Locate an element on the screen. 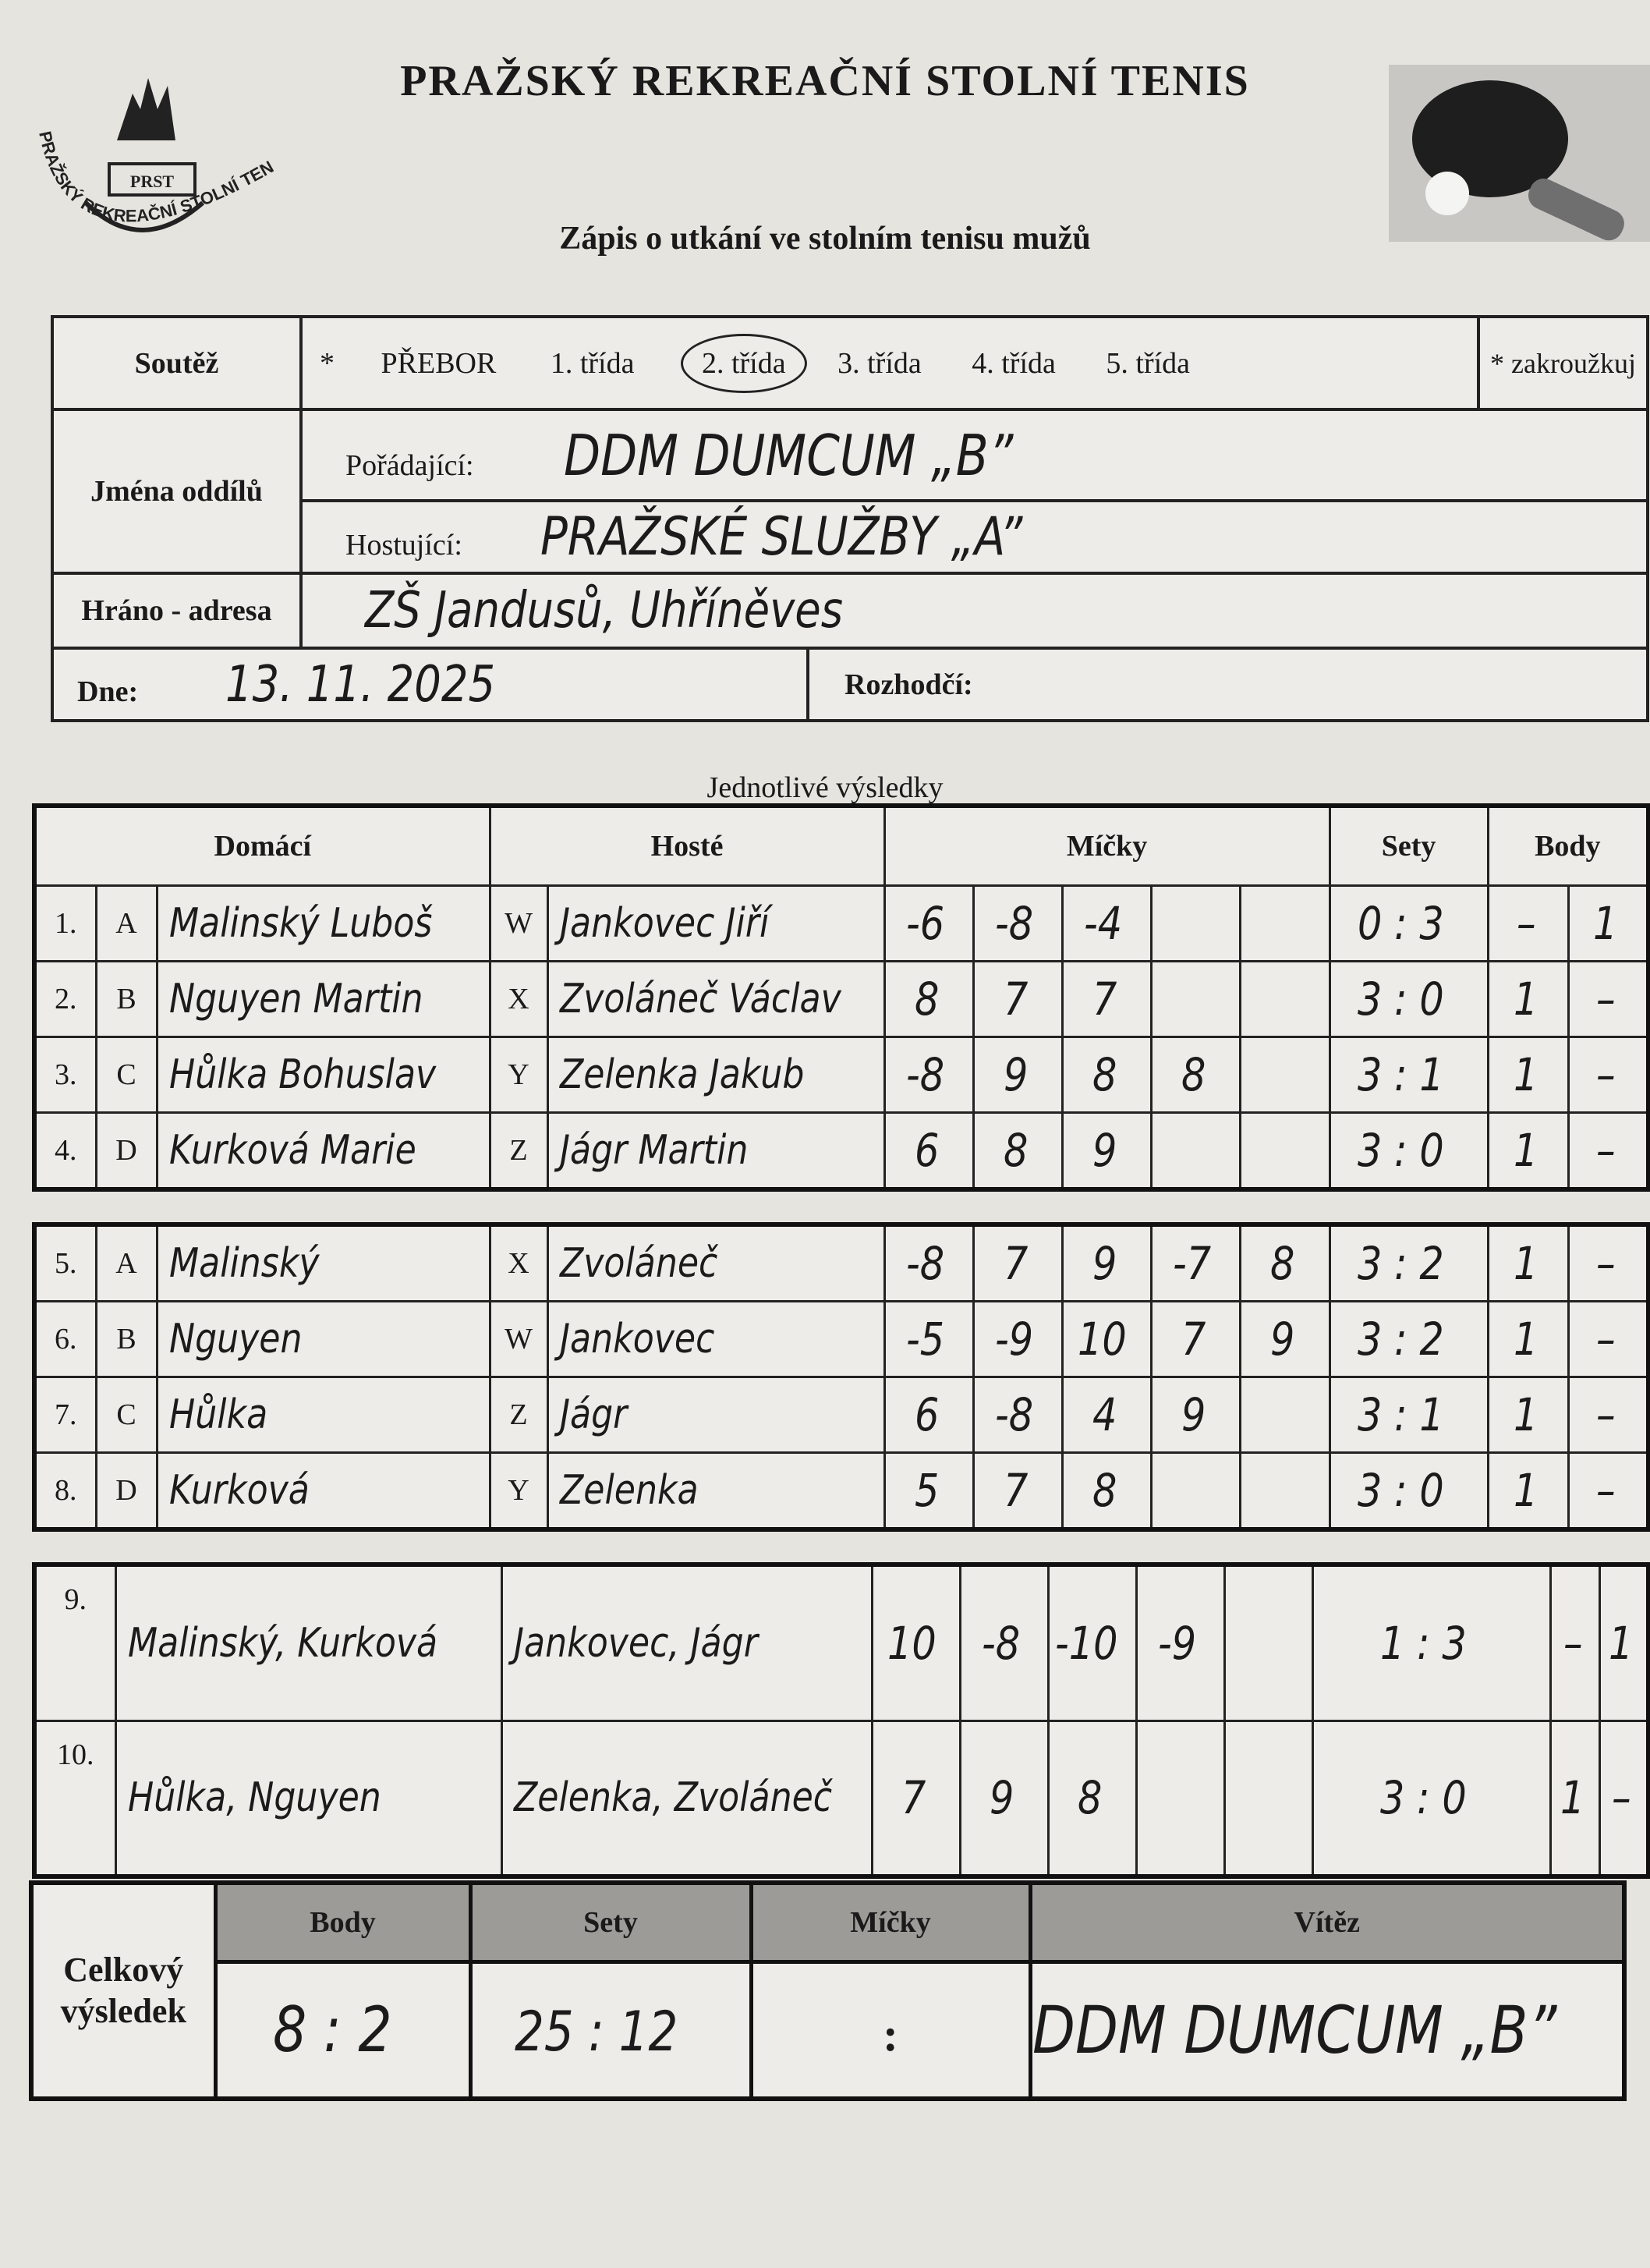 This screenshot has width=1650, height=2268. guest-player: Zelenka Jakub is located at coordinates (716, 1075).